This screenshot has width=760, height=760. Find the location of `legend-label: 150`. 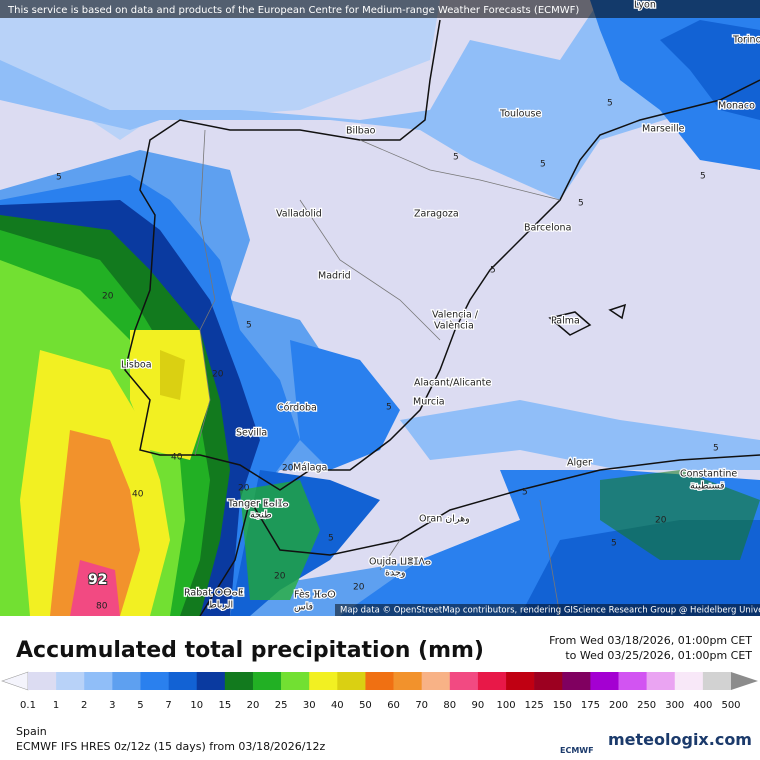

legend-label: 150 is located at coordinates (562, 705).